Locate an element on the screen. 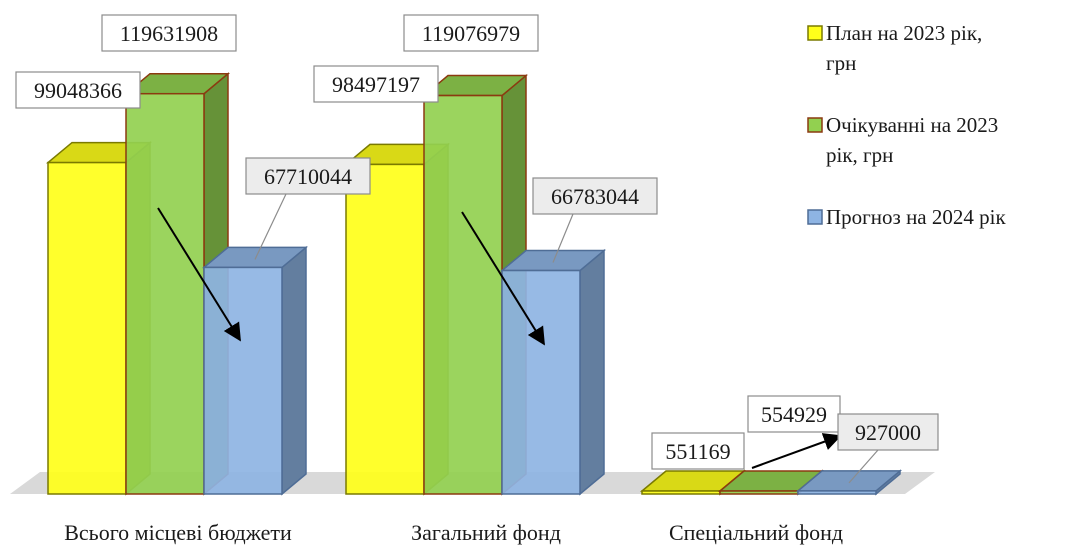  data-label-1-2: 98497197 is located at coordinates (376, 84).